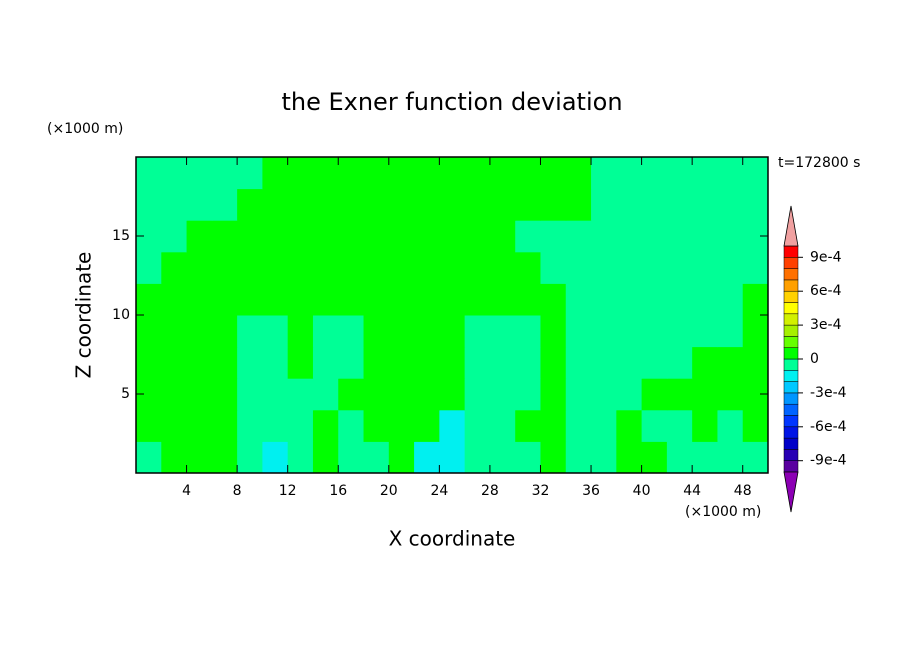 The image size is (904, 654). Describe the element at coordinates (591, 491) in the screenshot. I see `x-tick-label: 36` at that location.